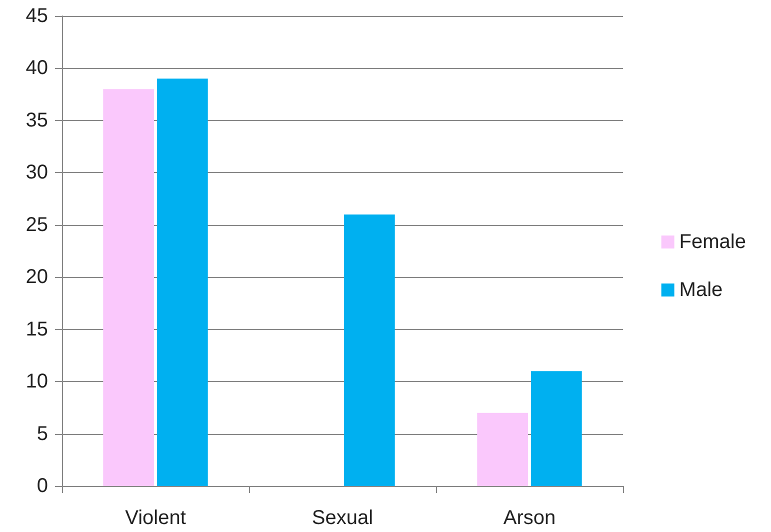  Describe the element at coordinates (37, 16) in the screenshot. I see `y-tick-label: 45` at that location.